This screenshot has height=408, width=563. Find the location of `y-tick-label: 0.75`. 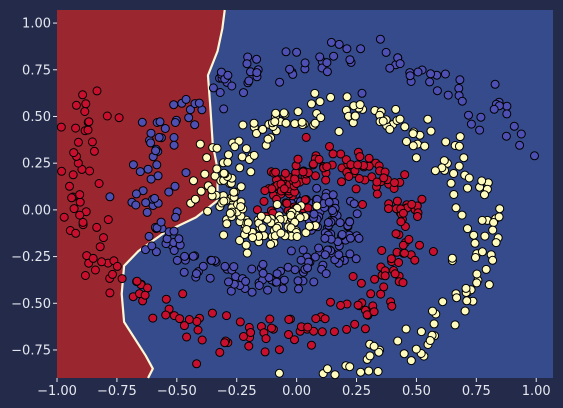

y-tick-label: 0.75 is located at coordinates (36, 70).